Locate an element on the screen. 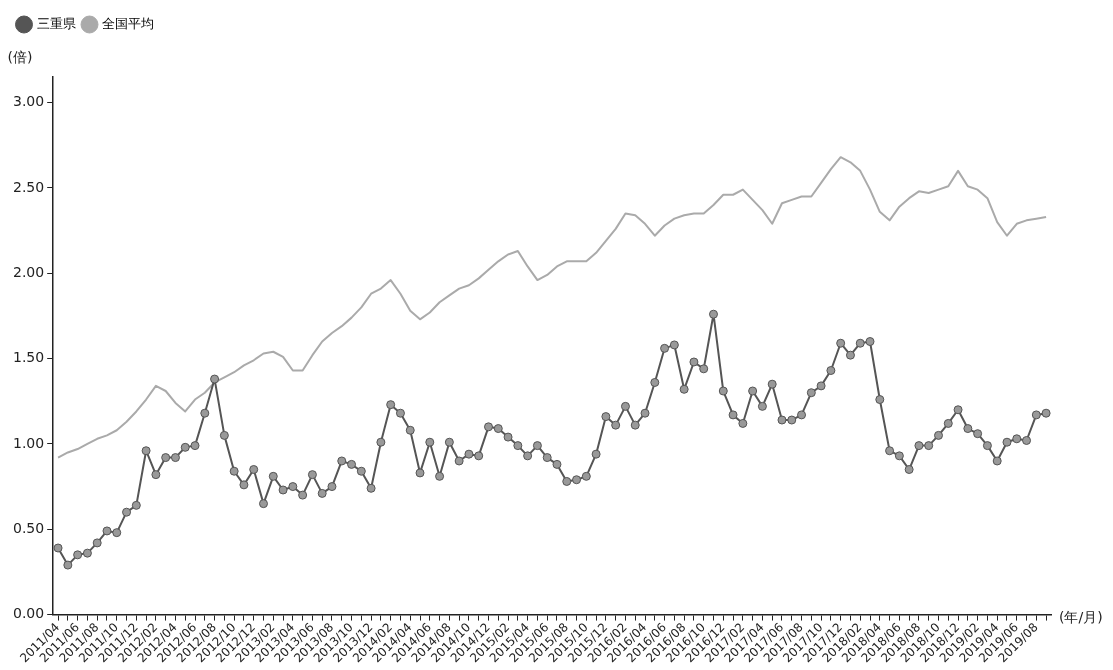 Image resolution: width=1113 pixels, height=670 pixels. y-tick-label: 1.50 is located at coordinates (29, 357).